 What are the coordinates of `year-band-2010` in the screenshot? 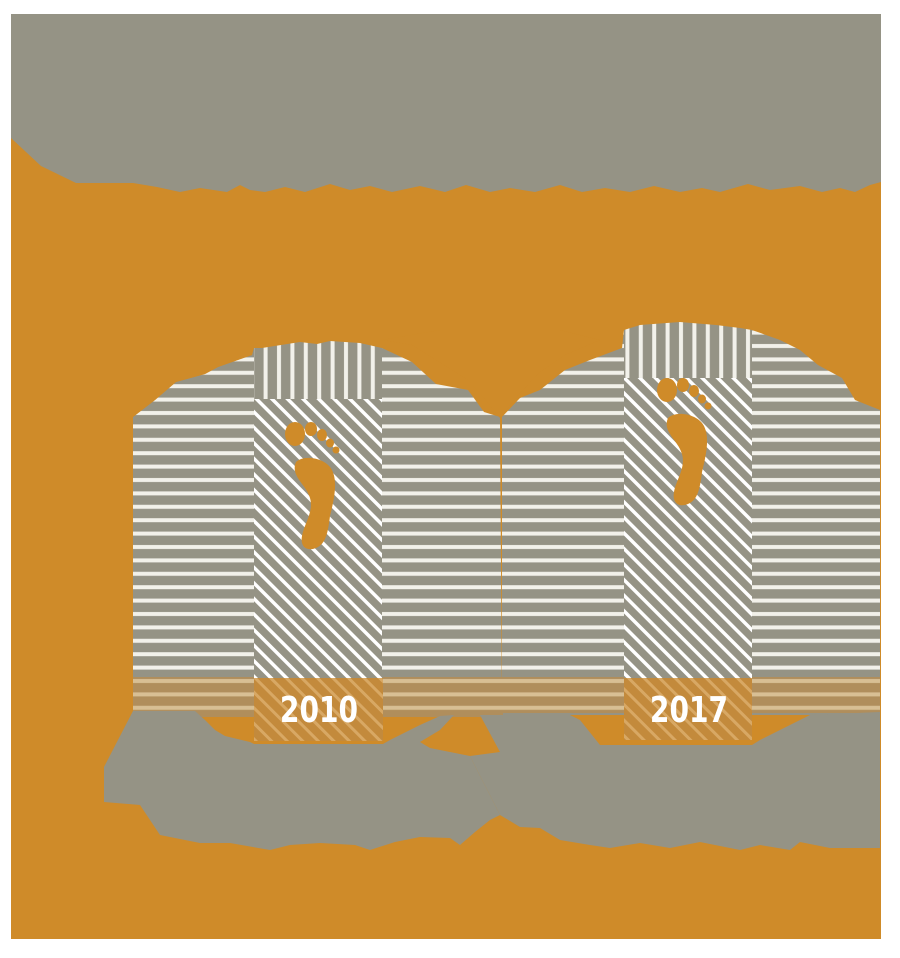 It's located at (318, 709).